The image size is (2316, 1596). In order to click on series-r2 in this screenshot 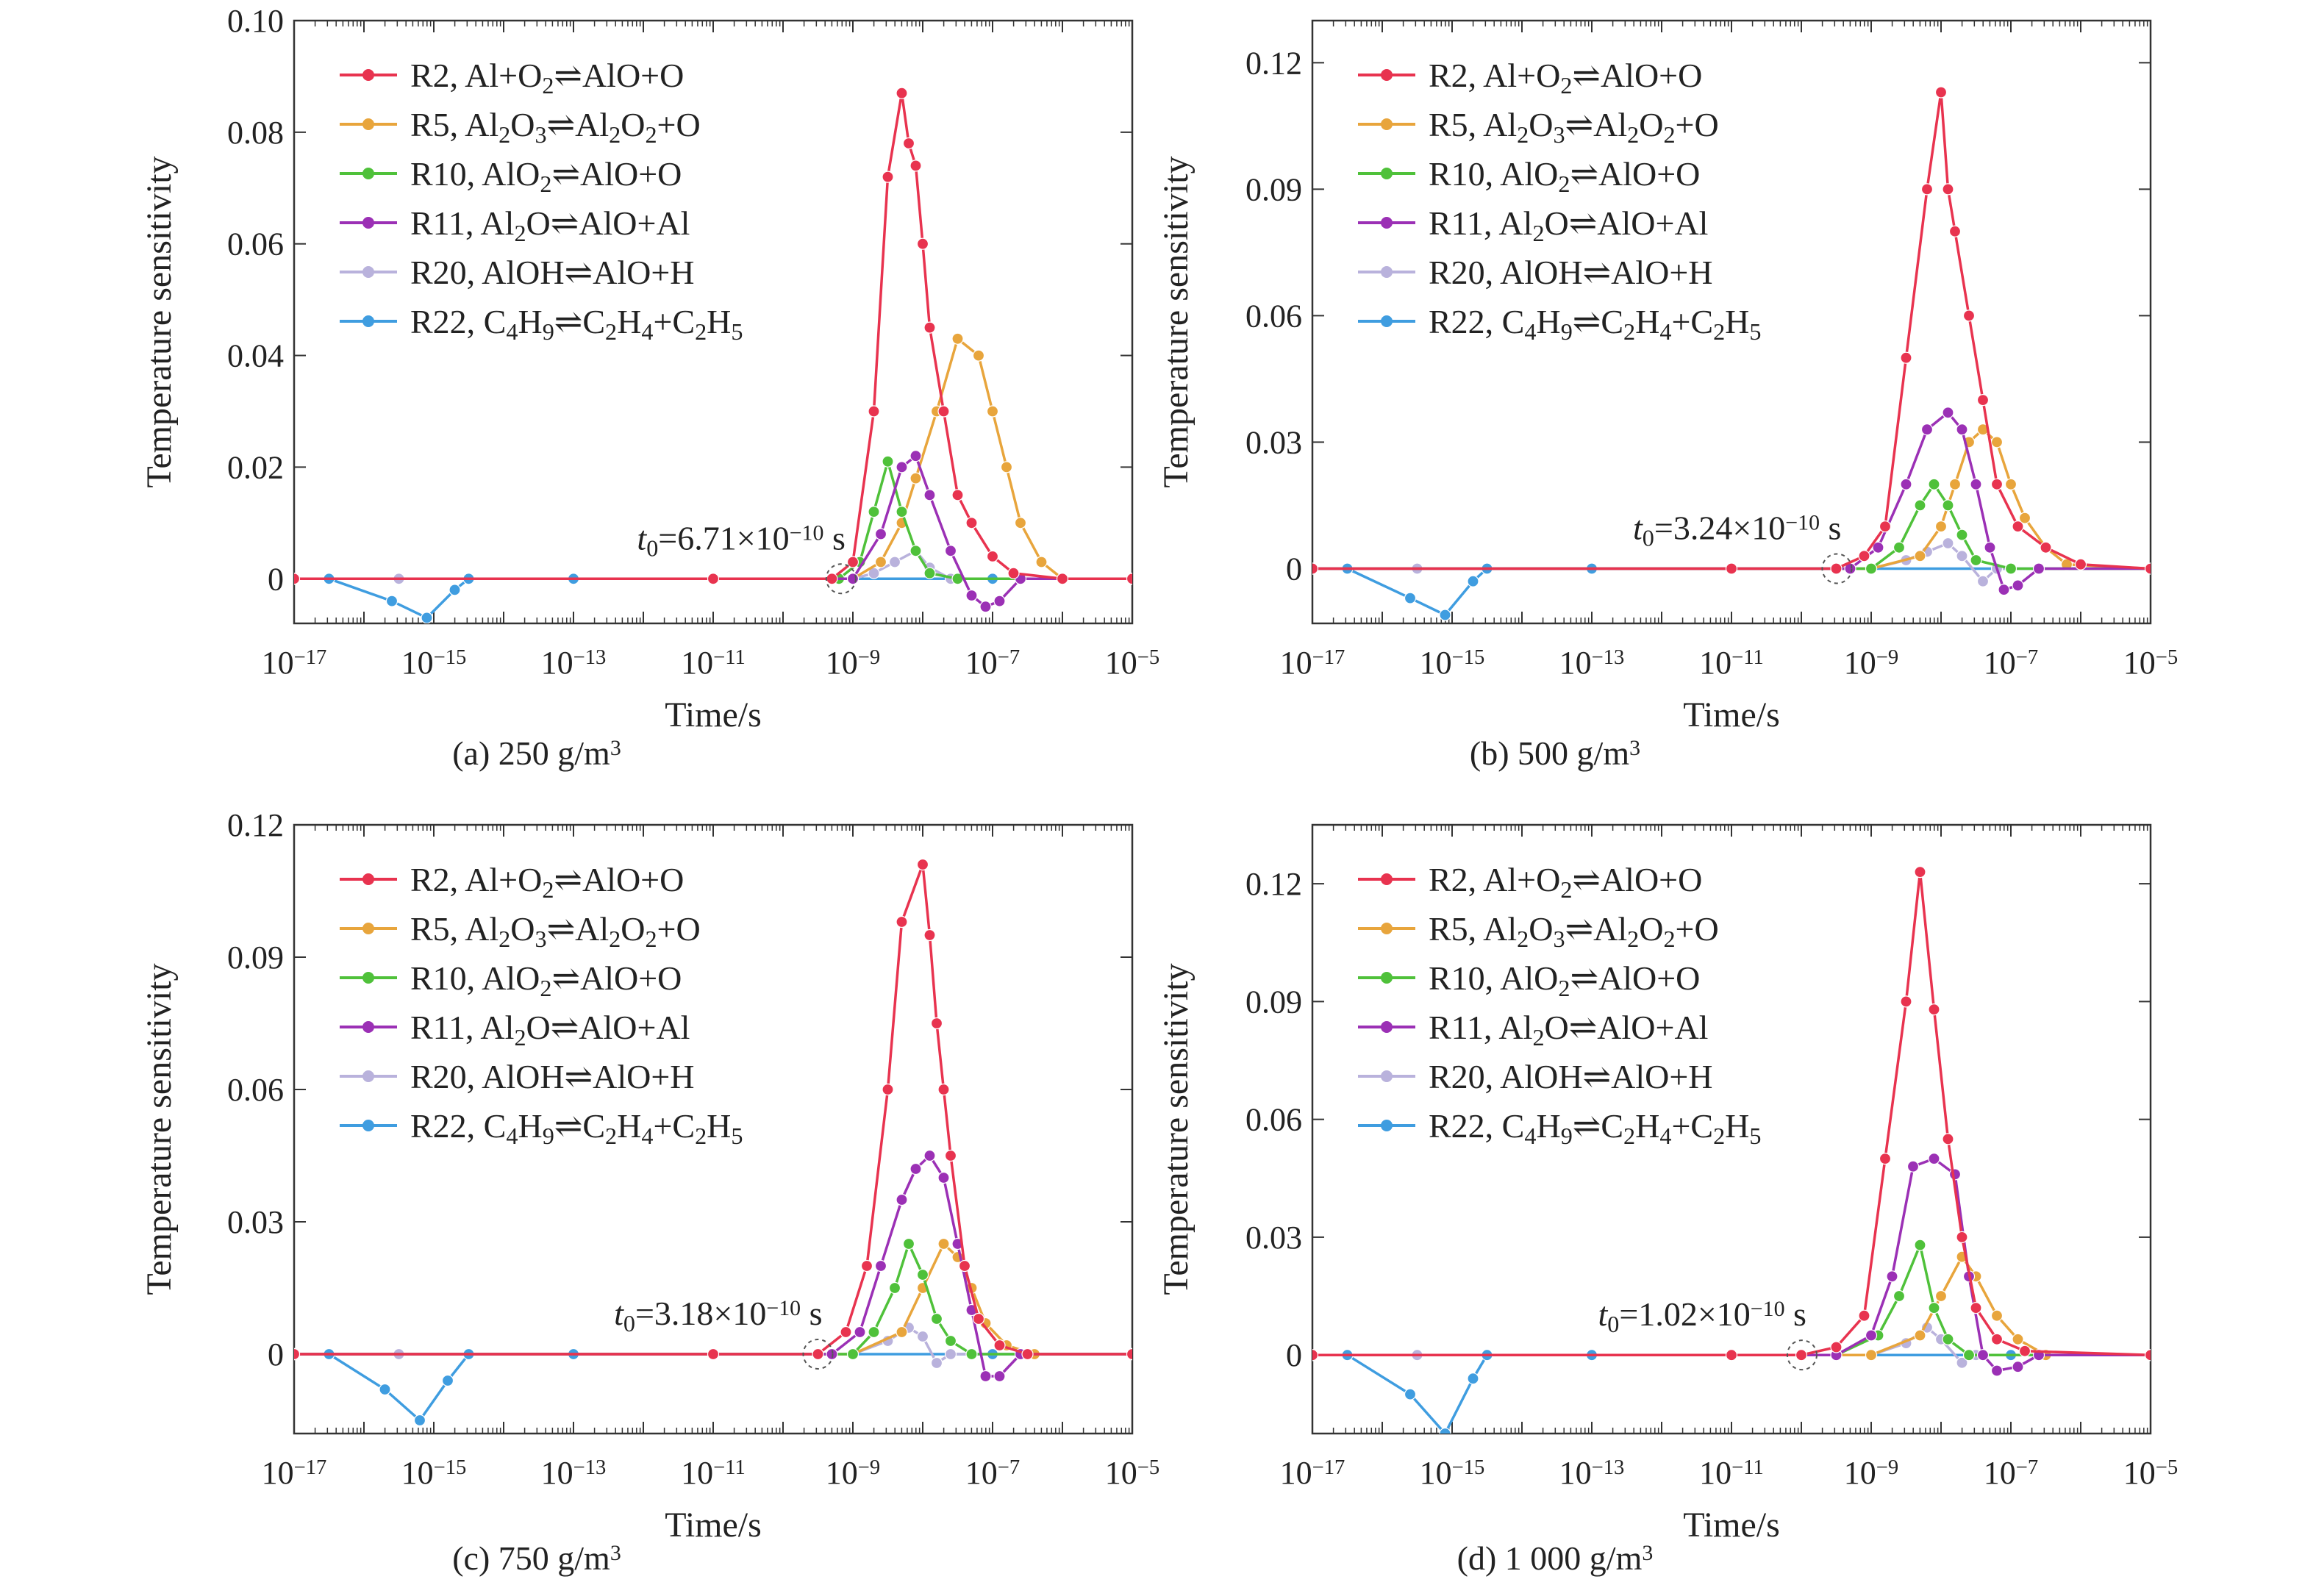, I will do `click(713, 336)`.